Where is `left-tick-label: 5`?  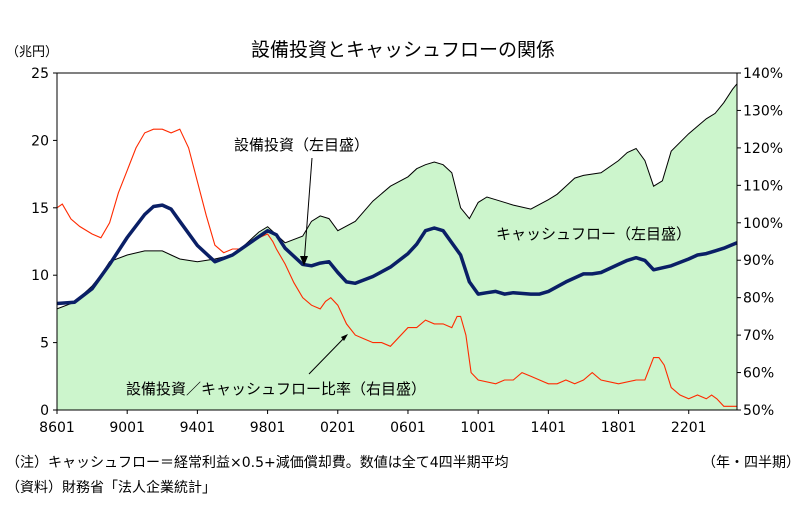
left-tick-label: 5 is located at coordinates (44, 344).